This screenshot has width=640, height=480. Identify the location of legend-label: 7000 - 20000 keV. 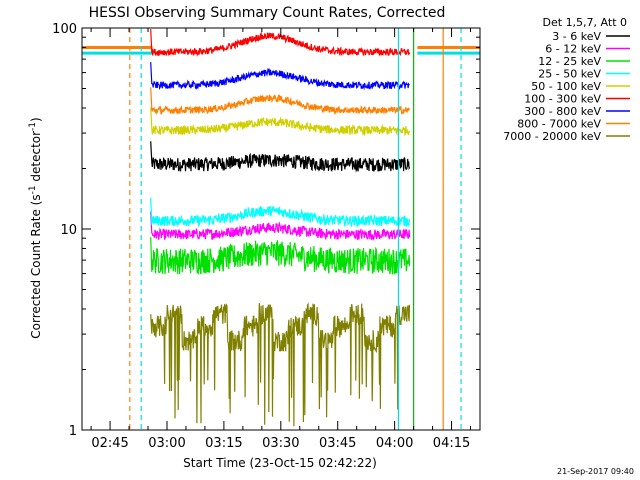
(552, 136).